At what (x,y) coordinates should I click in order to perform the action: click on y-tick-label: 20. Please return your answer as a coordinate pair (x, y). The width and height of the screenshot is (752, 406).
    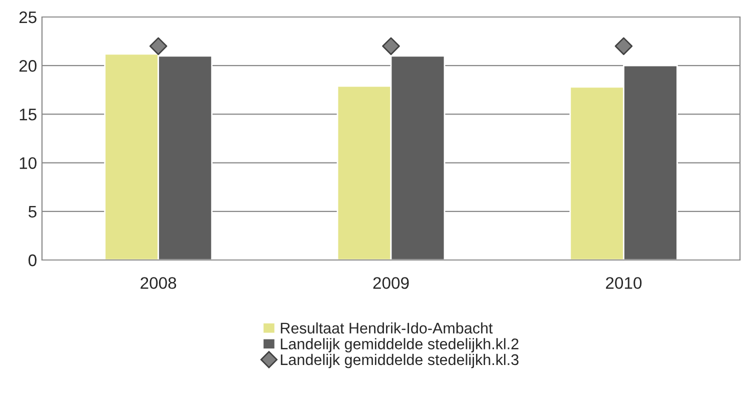
    Looking at the image, I should click on (27, 66).